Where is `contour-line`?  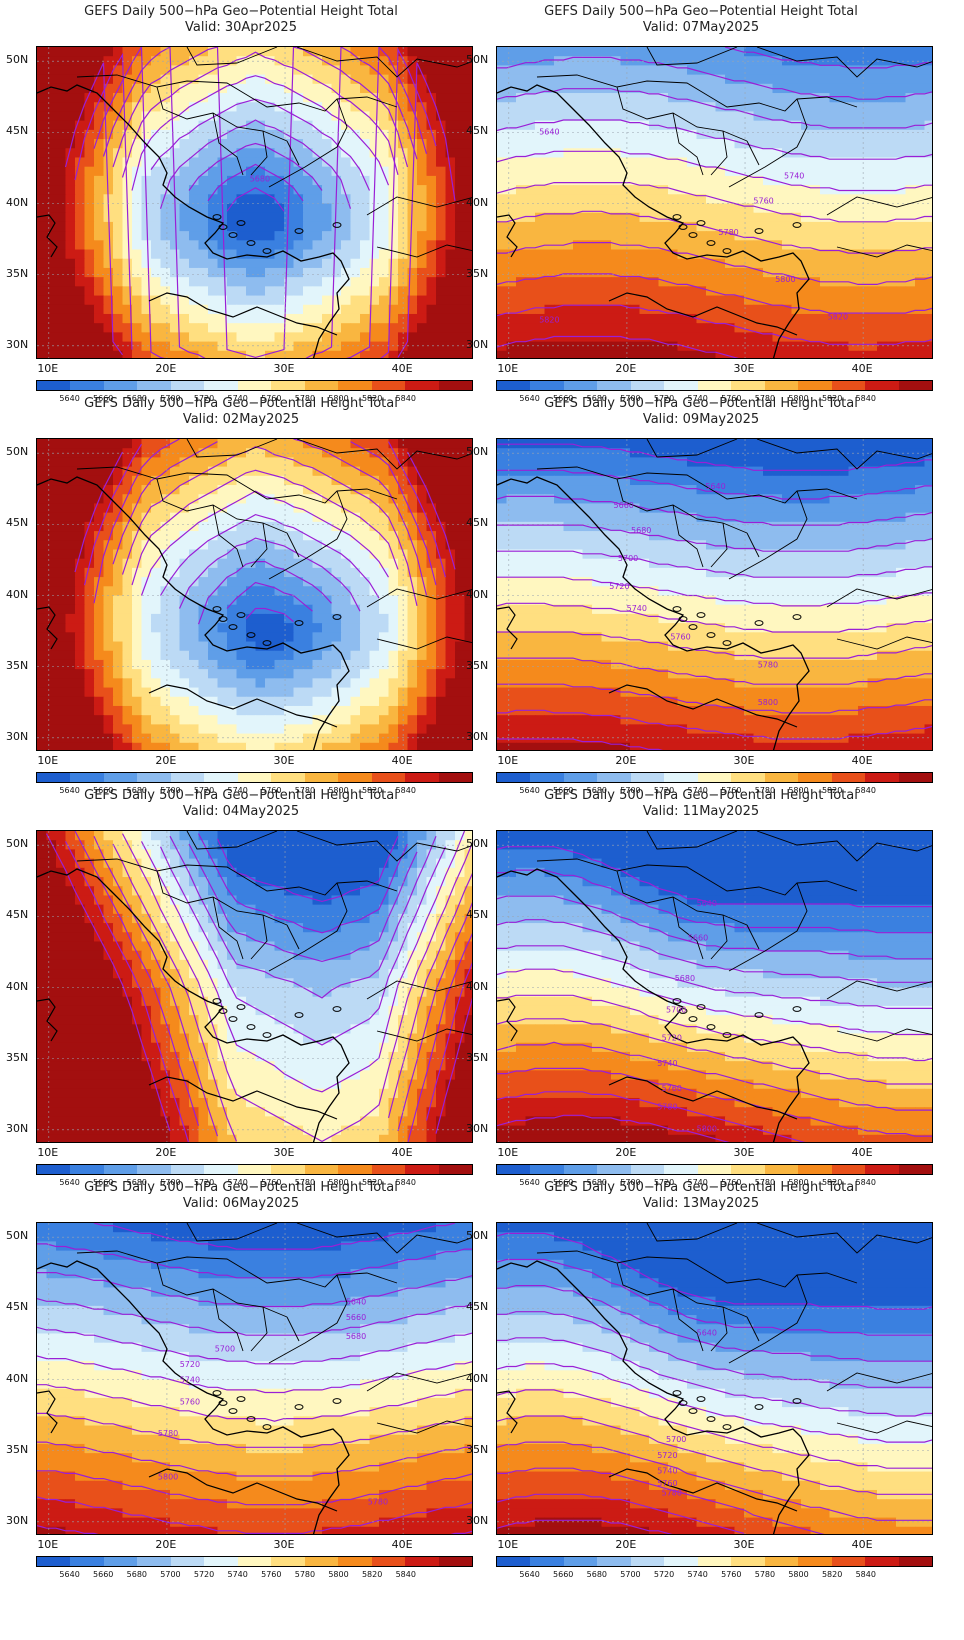
contour-line is located at coordinates (387, 202).